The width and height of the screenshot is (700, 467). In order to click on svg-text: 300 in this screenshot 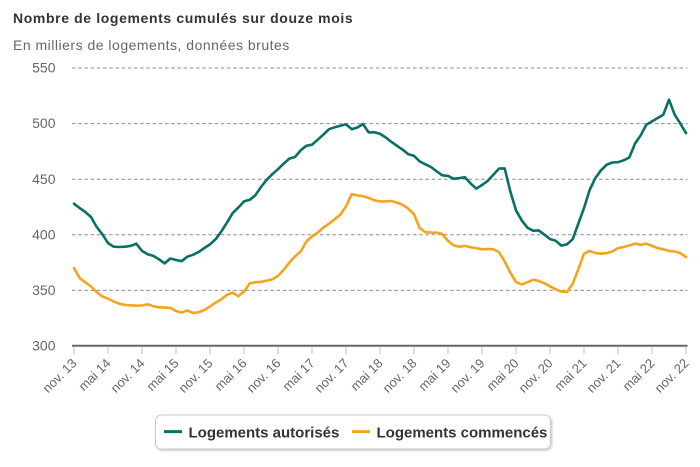, I will do `click(44, 346)`.